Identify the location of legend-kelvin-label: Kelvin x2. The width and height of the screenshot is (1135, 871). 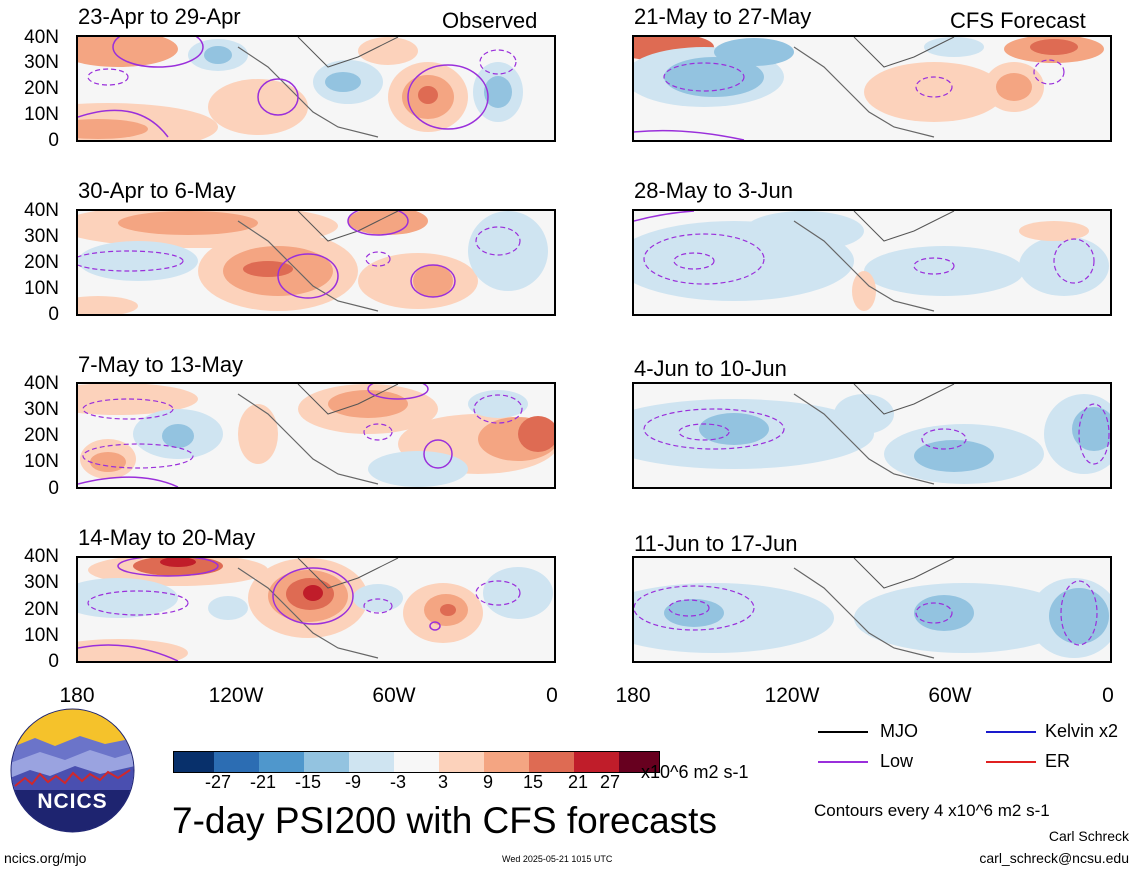
(1082, 731).